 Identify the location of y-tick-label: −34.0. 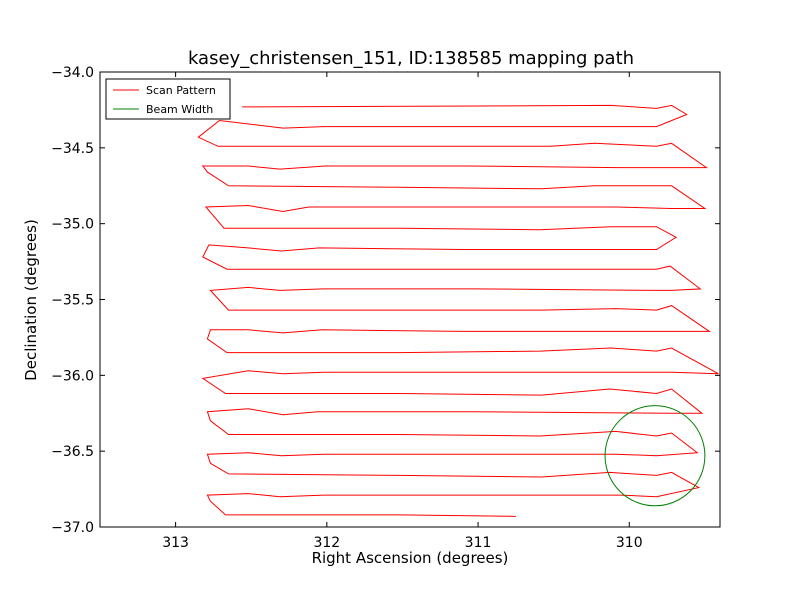
(72, 73).